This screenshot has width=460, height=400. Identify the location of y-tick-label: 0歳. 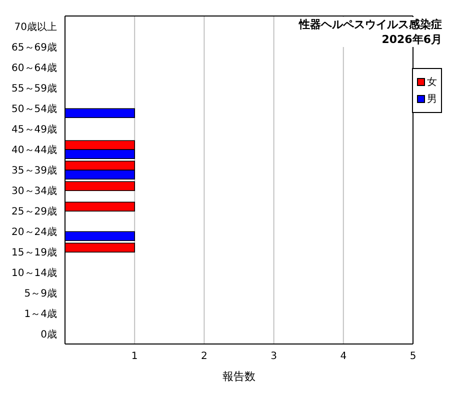
(48, 334).